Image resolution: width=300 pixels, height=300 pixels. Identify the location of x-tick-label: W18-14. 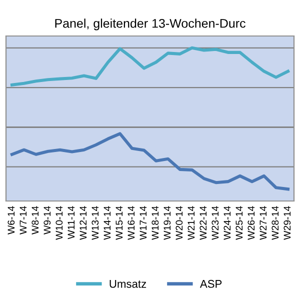
(155, 223).